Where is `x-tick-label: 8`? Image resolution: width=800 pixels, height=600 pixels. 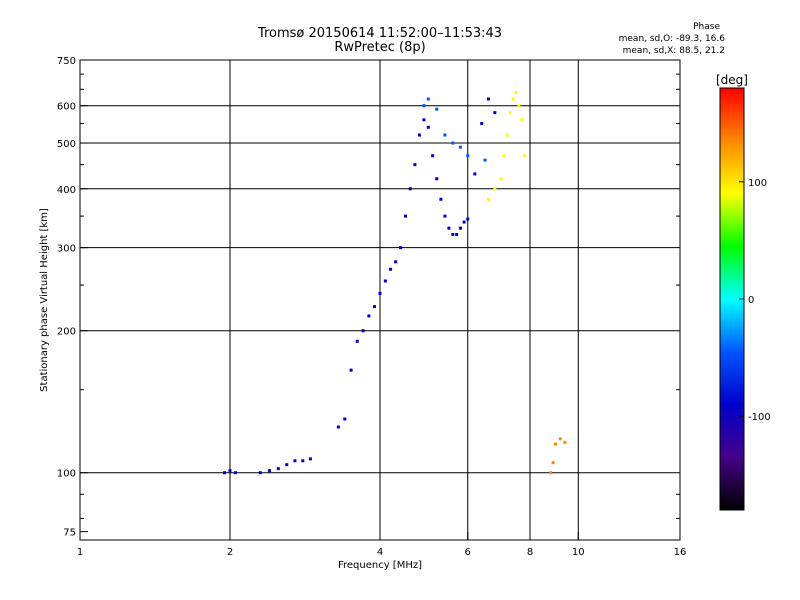
x-tick-label: 8 is located at coordinates (530, 552).